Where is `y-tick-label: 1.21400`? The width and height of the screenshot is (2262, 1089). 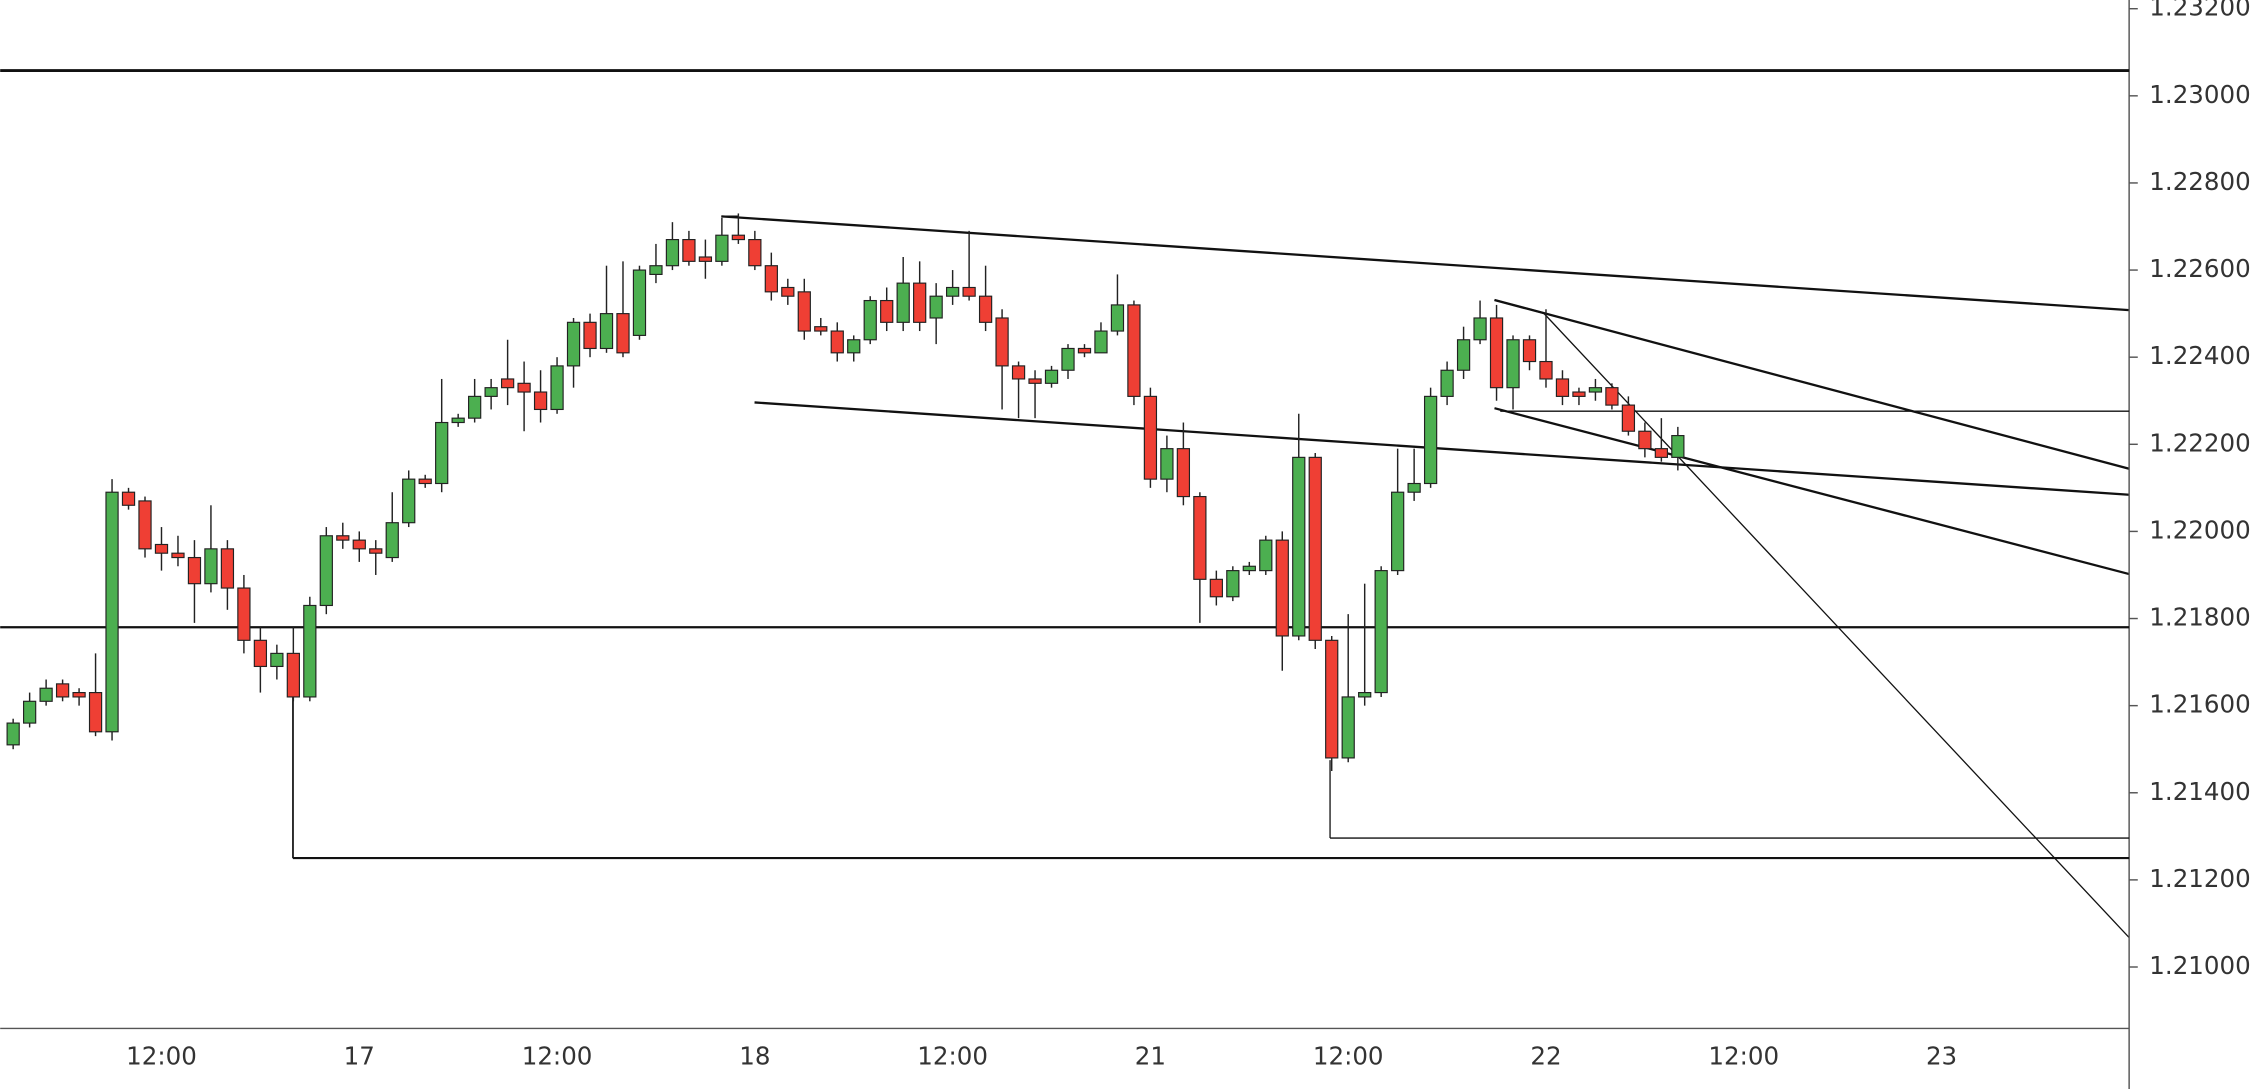
y-tick-label: 1.21400 is located at coordinates (2199, 791).